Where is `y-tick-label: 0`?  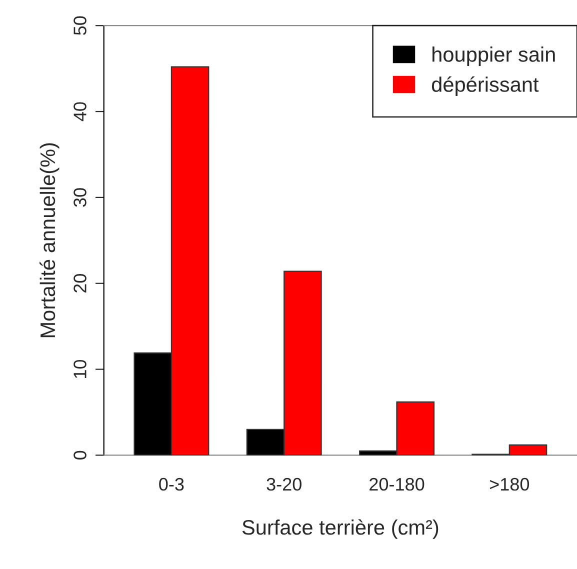
y-tick-label: 0 is located at coordinates (80, 455).